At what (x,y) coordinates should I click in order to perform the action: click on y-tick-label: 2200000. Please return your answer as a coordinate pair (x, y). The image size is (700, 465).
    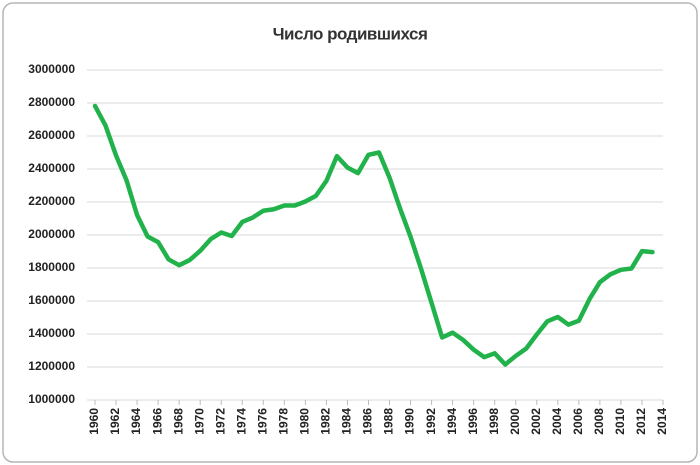
    Looking at the image, I should click on (51, 201).